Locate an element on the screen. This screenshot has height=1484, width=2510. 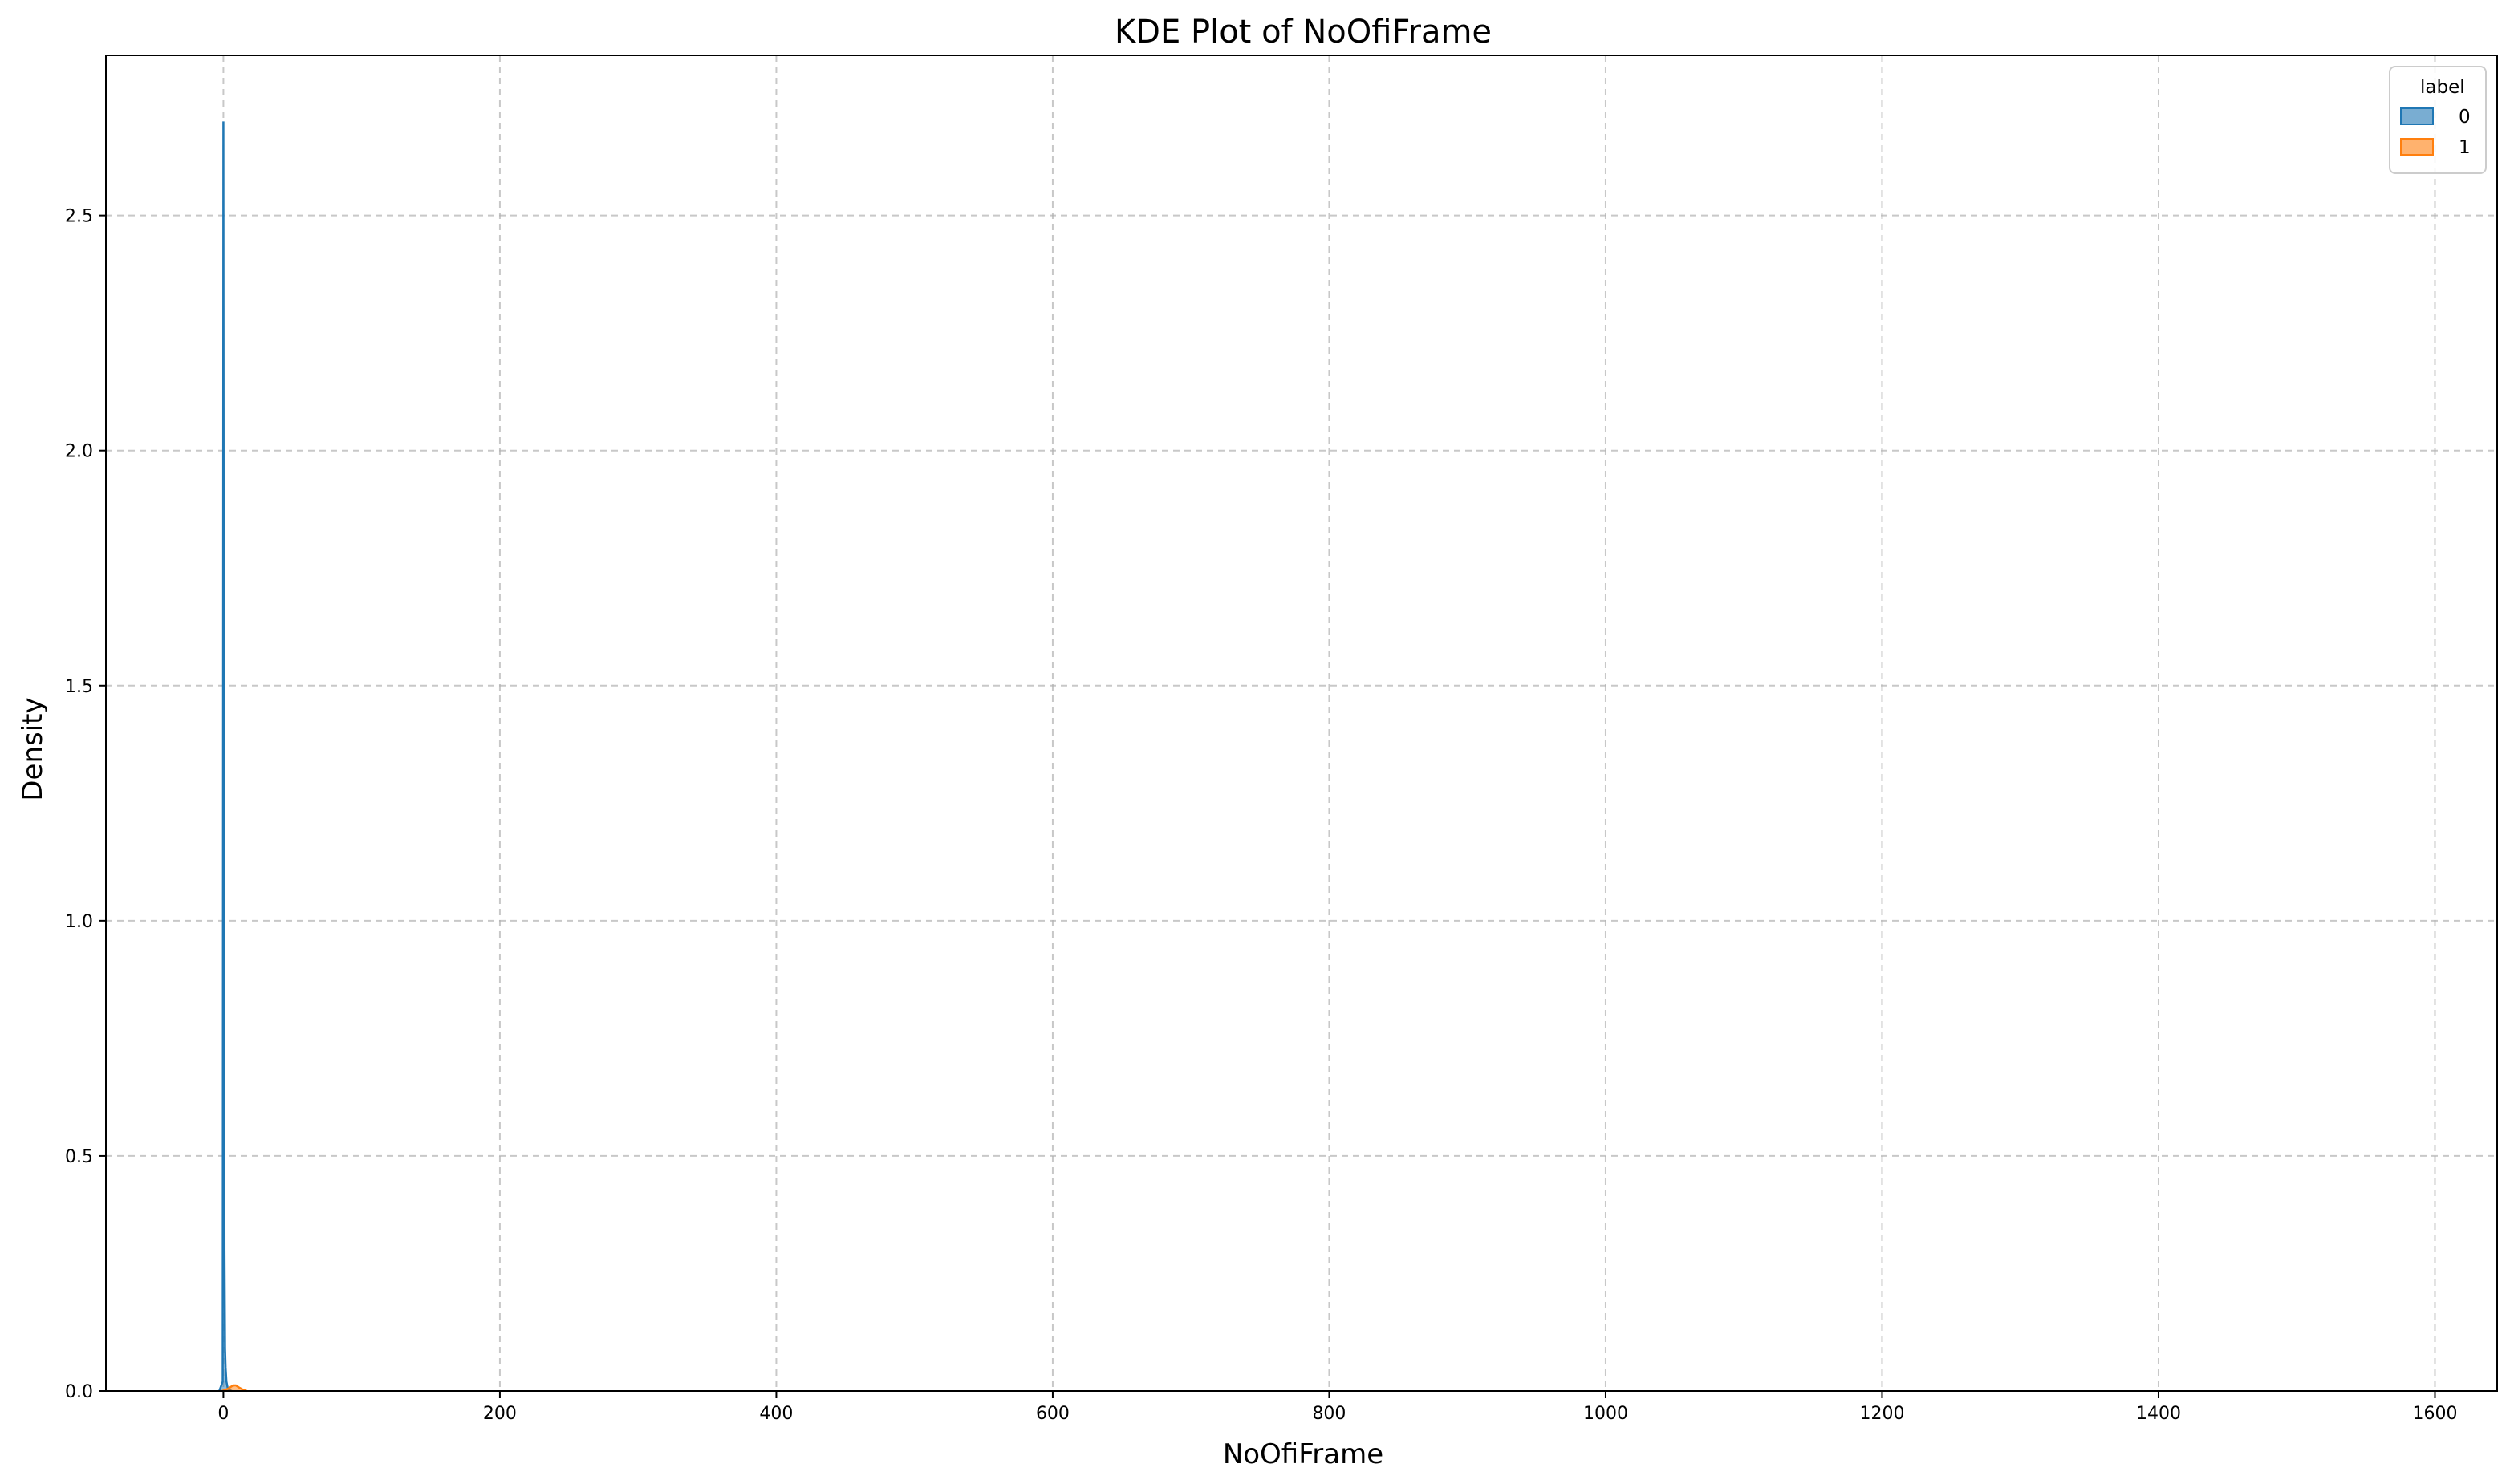
legend: label 0 1 is located at coordinates (2438, 120).